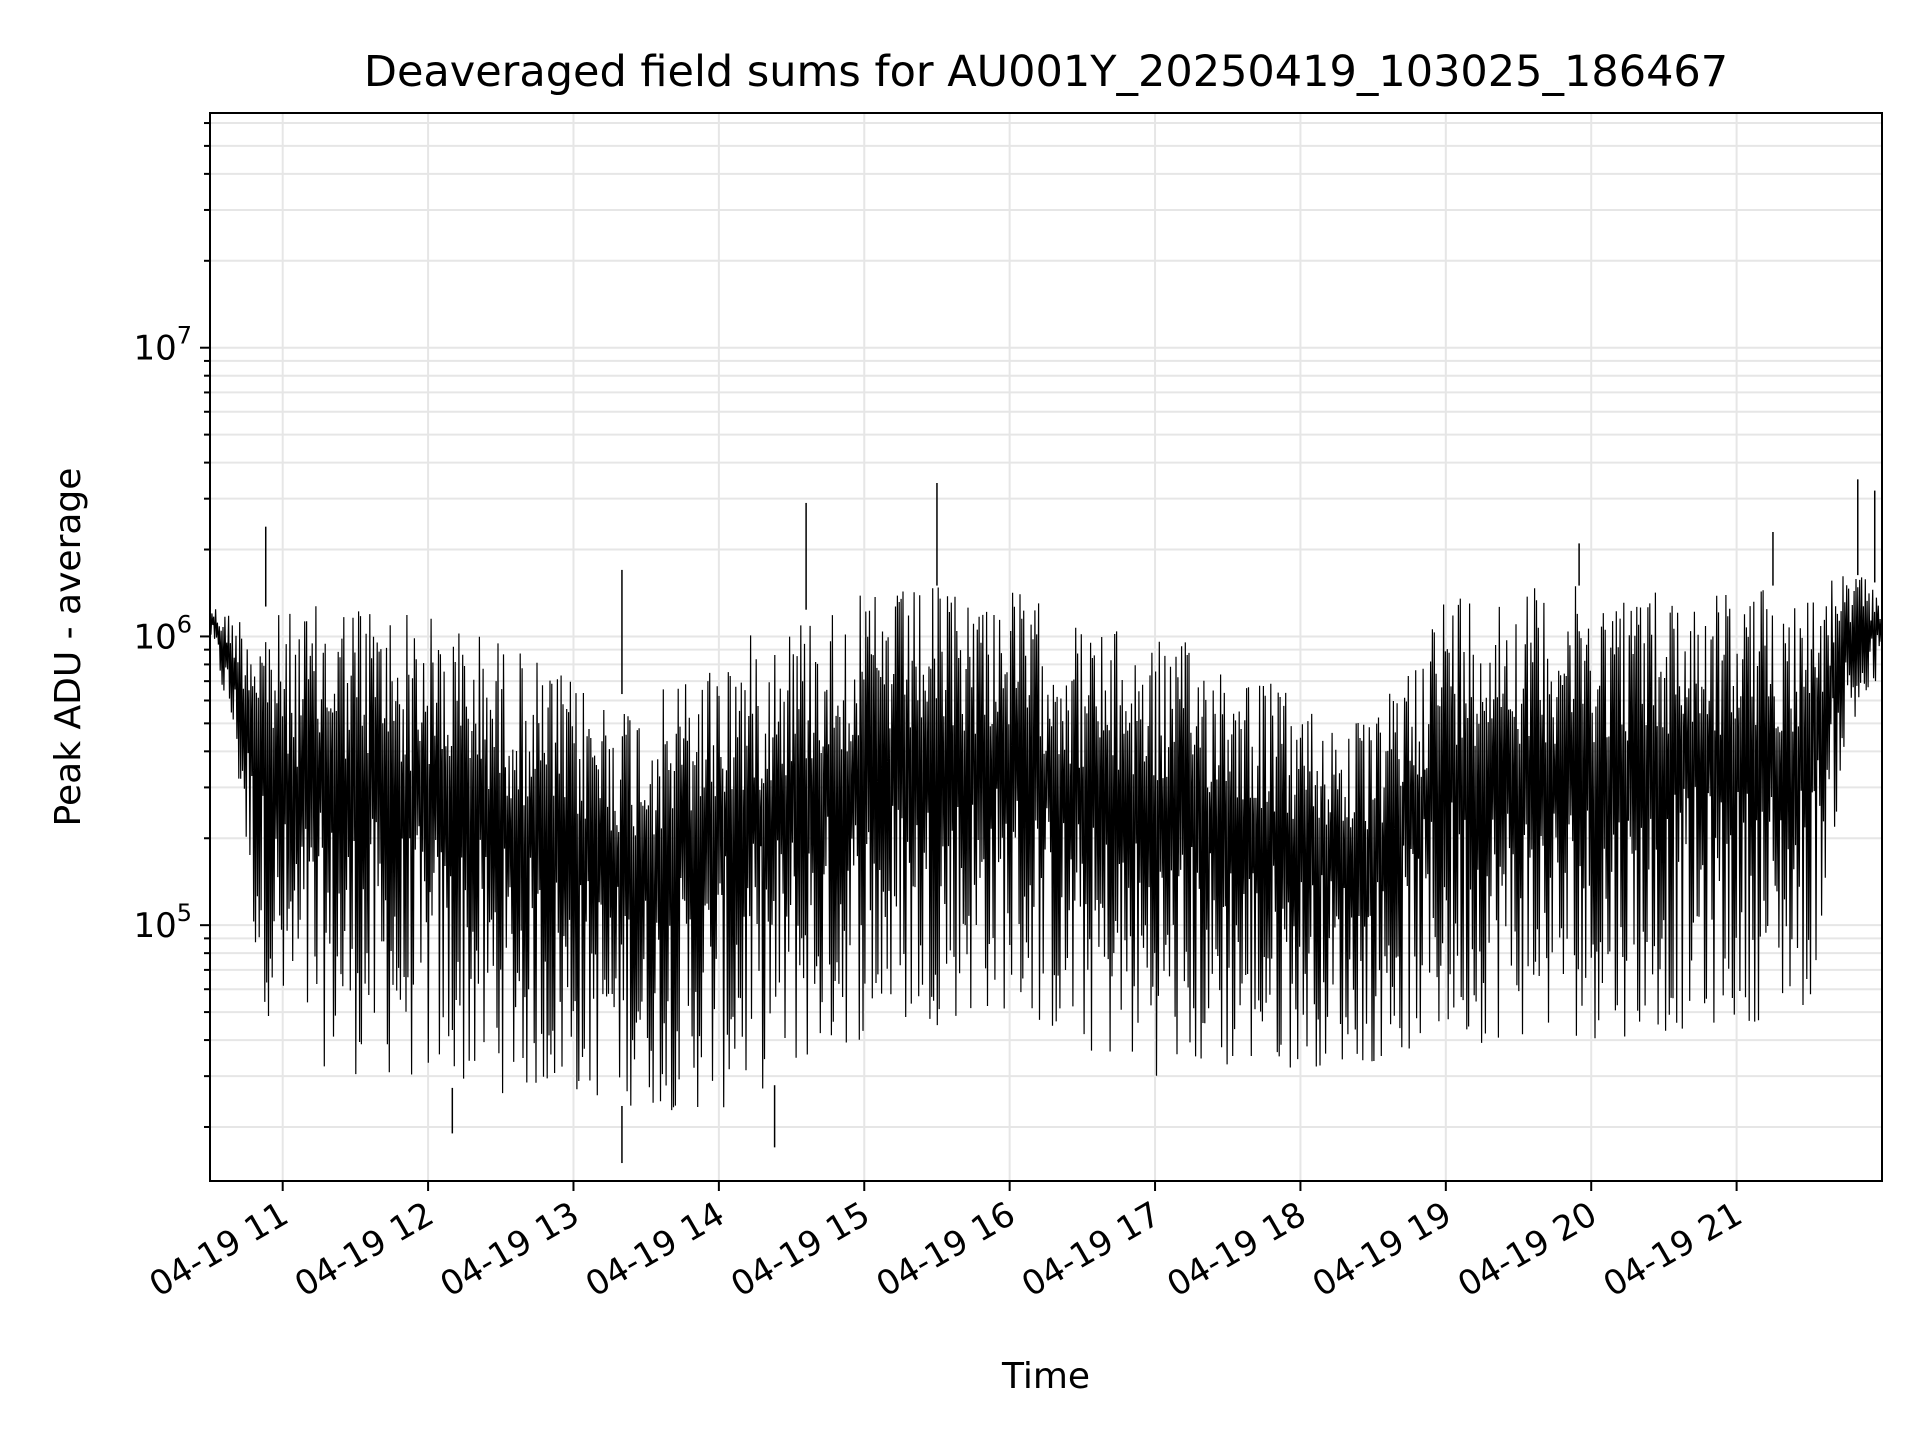  Describe the element at coordinates (68, 647) in the screenshot. I see `y-axis-title: Peak ADU - average` at that location.